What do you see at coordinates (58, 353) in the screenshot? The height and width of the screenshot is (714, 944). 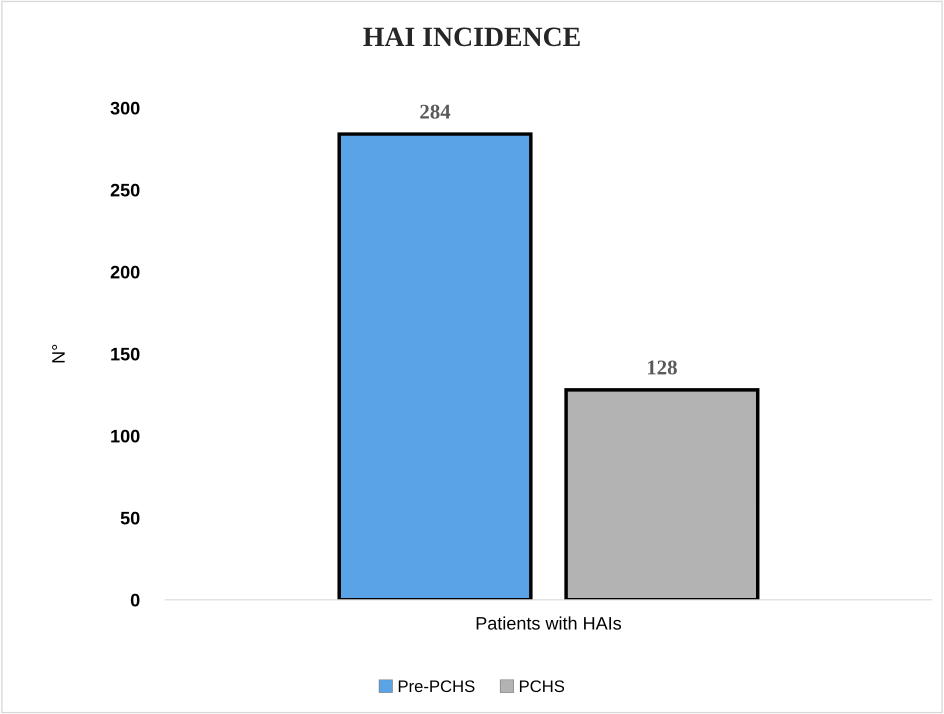 I see `y-axis-title: N°` at bounding box center [58, 353].